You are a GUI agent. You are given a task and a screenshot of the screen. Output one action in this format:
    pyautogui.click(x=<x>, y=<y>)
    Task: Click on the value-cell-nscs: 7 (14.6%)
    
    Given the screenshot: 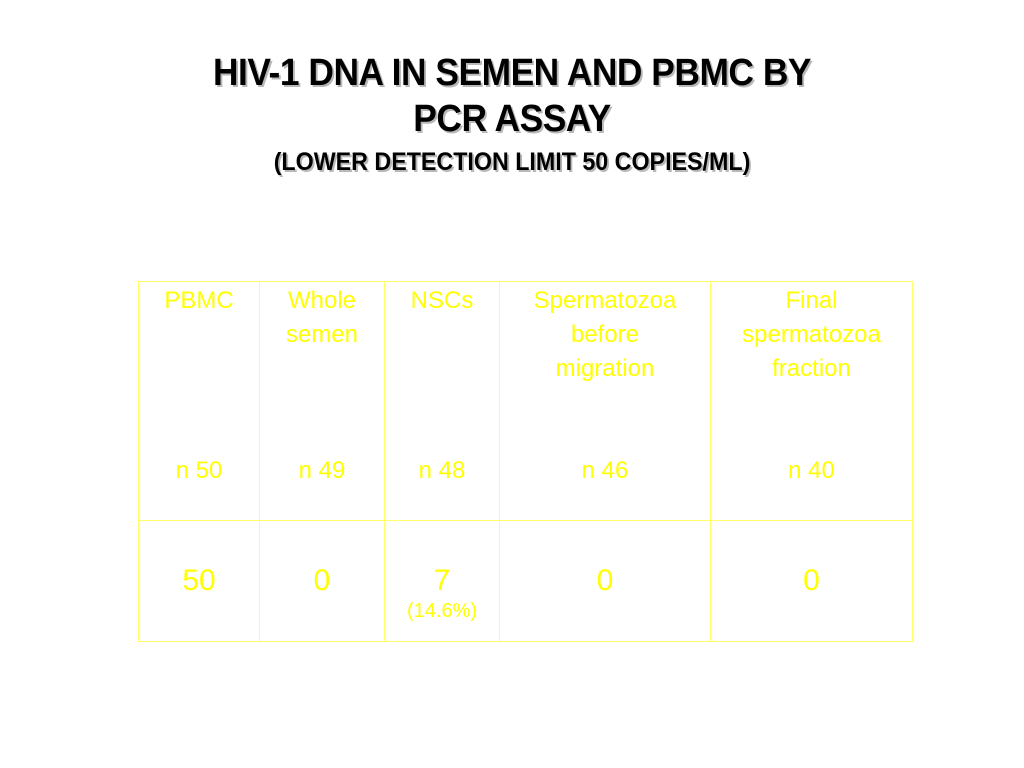 What is the action you would take?
    pyautogui.click(x=442, y=581)
    